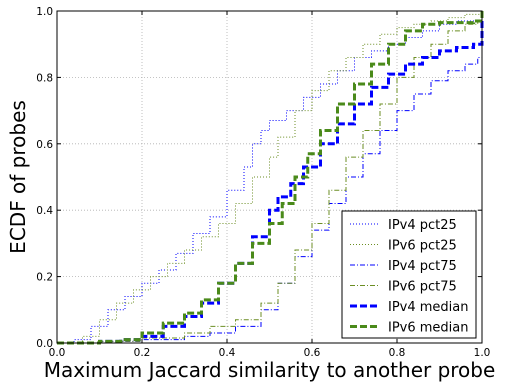 Image resolution: width=510 pixels, height=387 pixels. Describe the element at coordinates (44, 145) in the screenshot. I see `y-tick-label: 0.6` at that location.